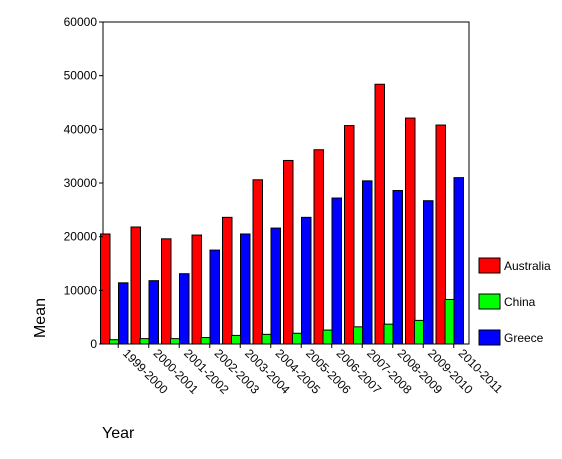  Describe the element at coordinates (257, 262) in the screenshot. I see `bar-australia-2004-2005` at that location.